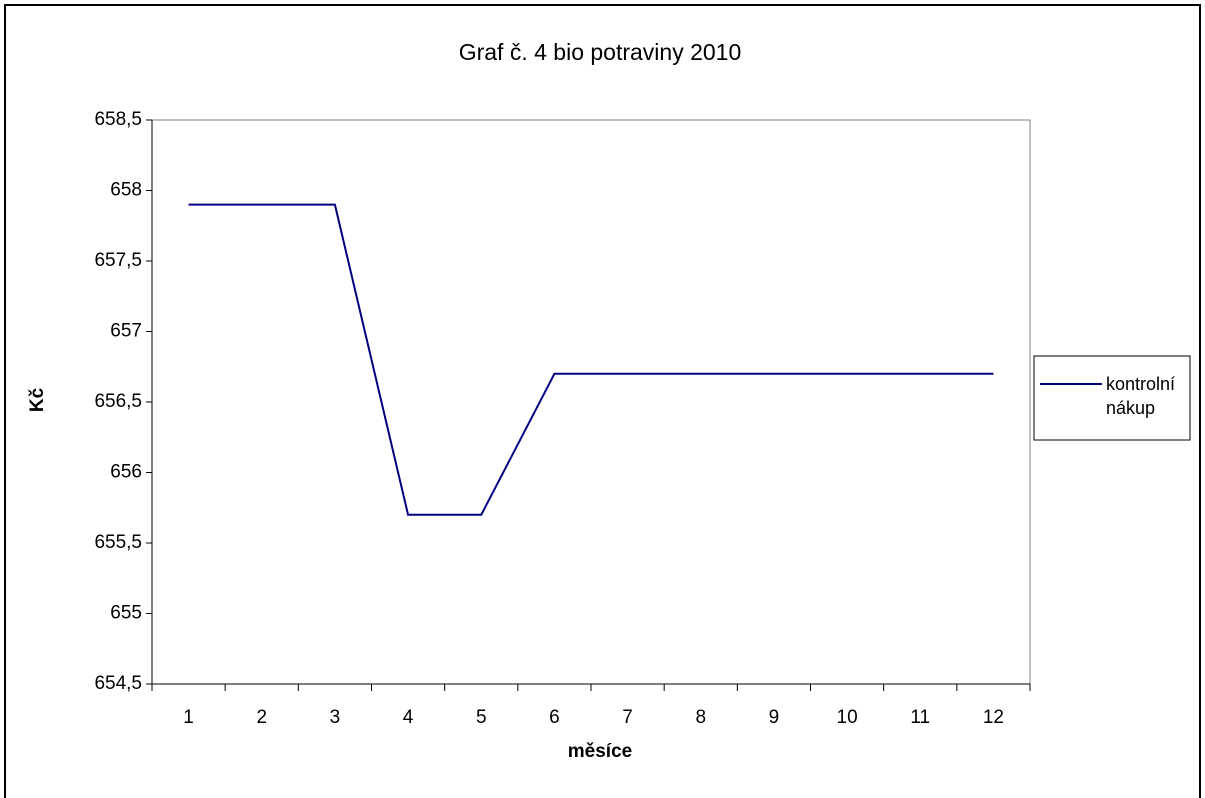 The image size is (1205, 798). What do you see at coordinates (118, 119) in the screenshot?
I see `y-tick-label: 658,5` at bounding box center [118, 119].